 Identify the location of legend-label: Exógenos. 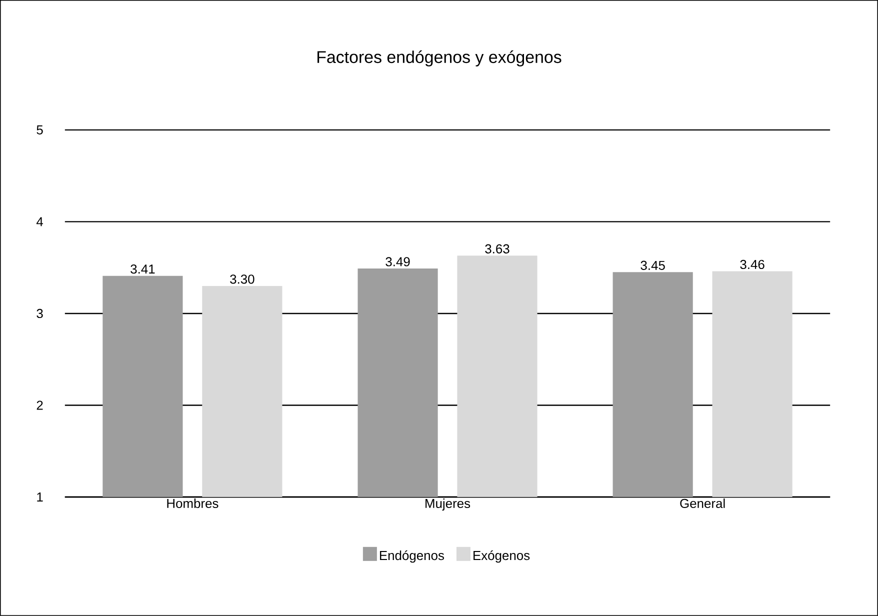
(502, 556).